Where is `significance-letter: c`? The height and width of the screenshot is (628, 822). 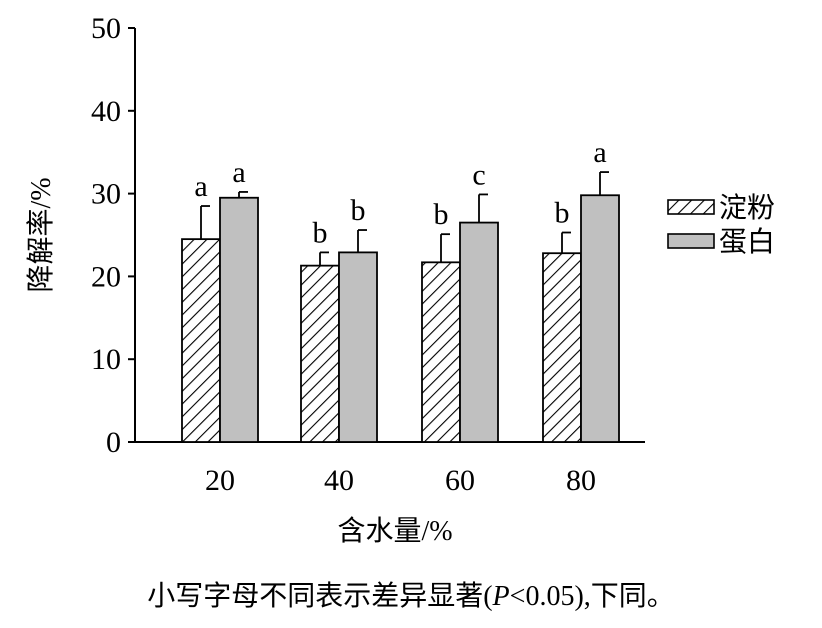
significance-letter: c is located at coordinates (478, 174).